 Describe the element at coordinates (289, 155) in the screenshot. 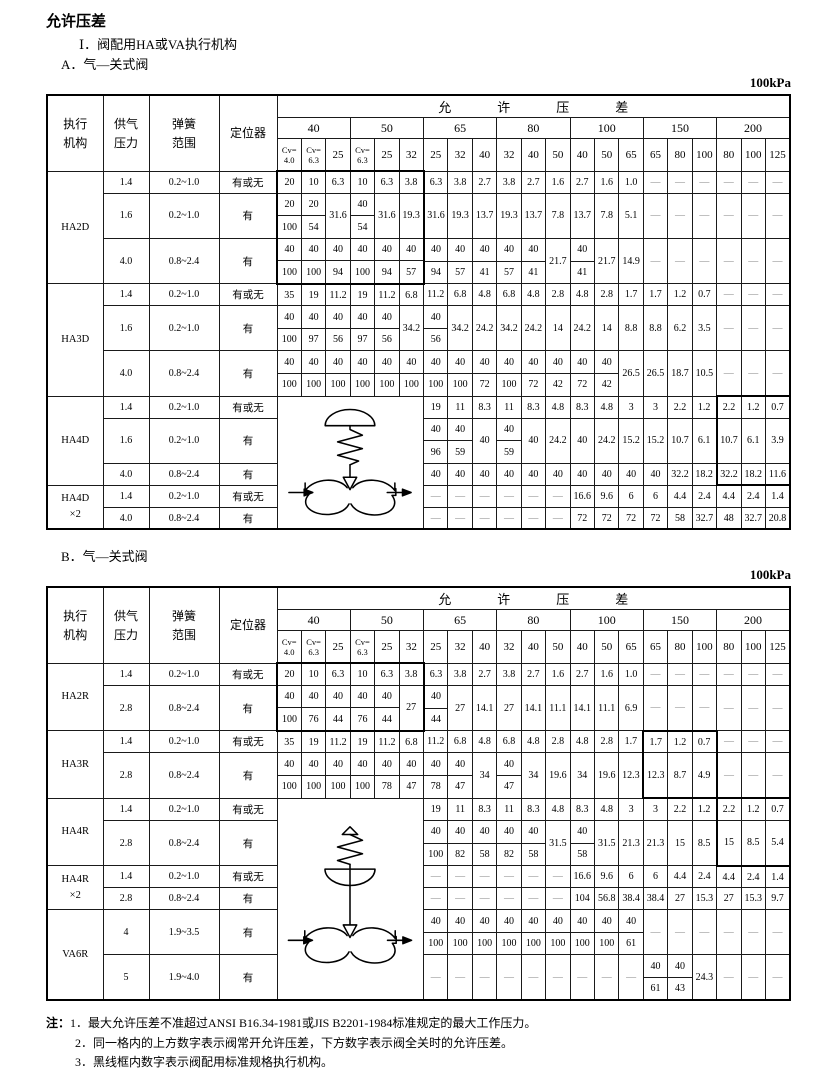

I see `cv-header: Cv= 4.0` at that location.